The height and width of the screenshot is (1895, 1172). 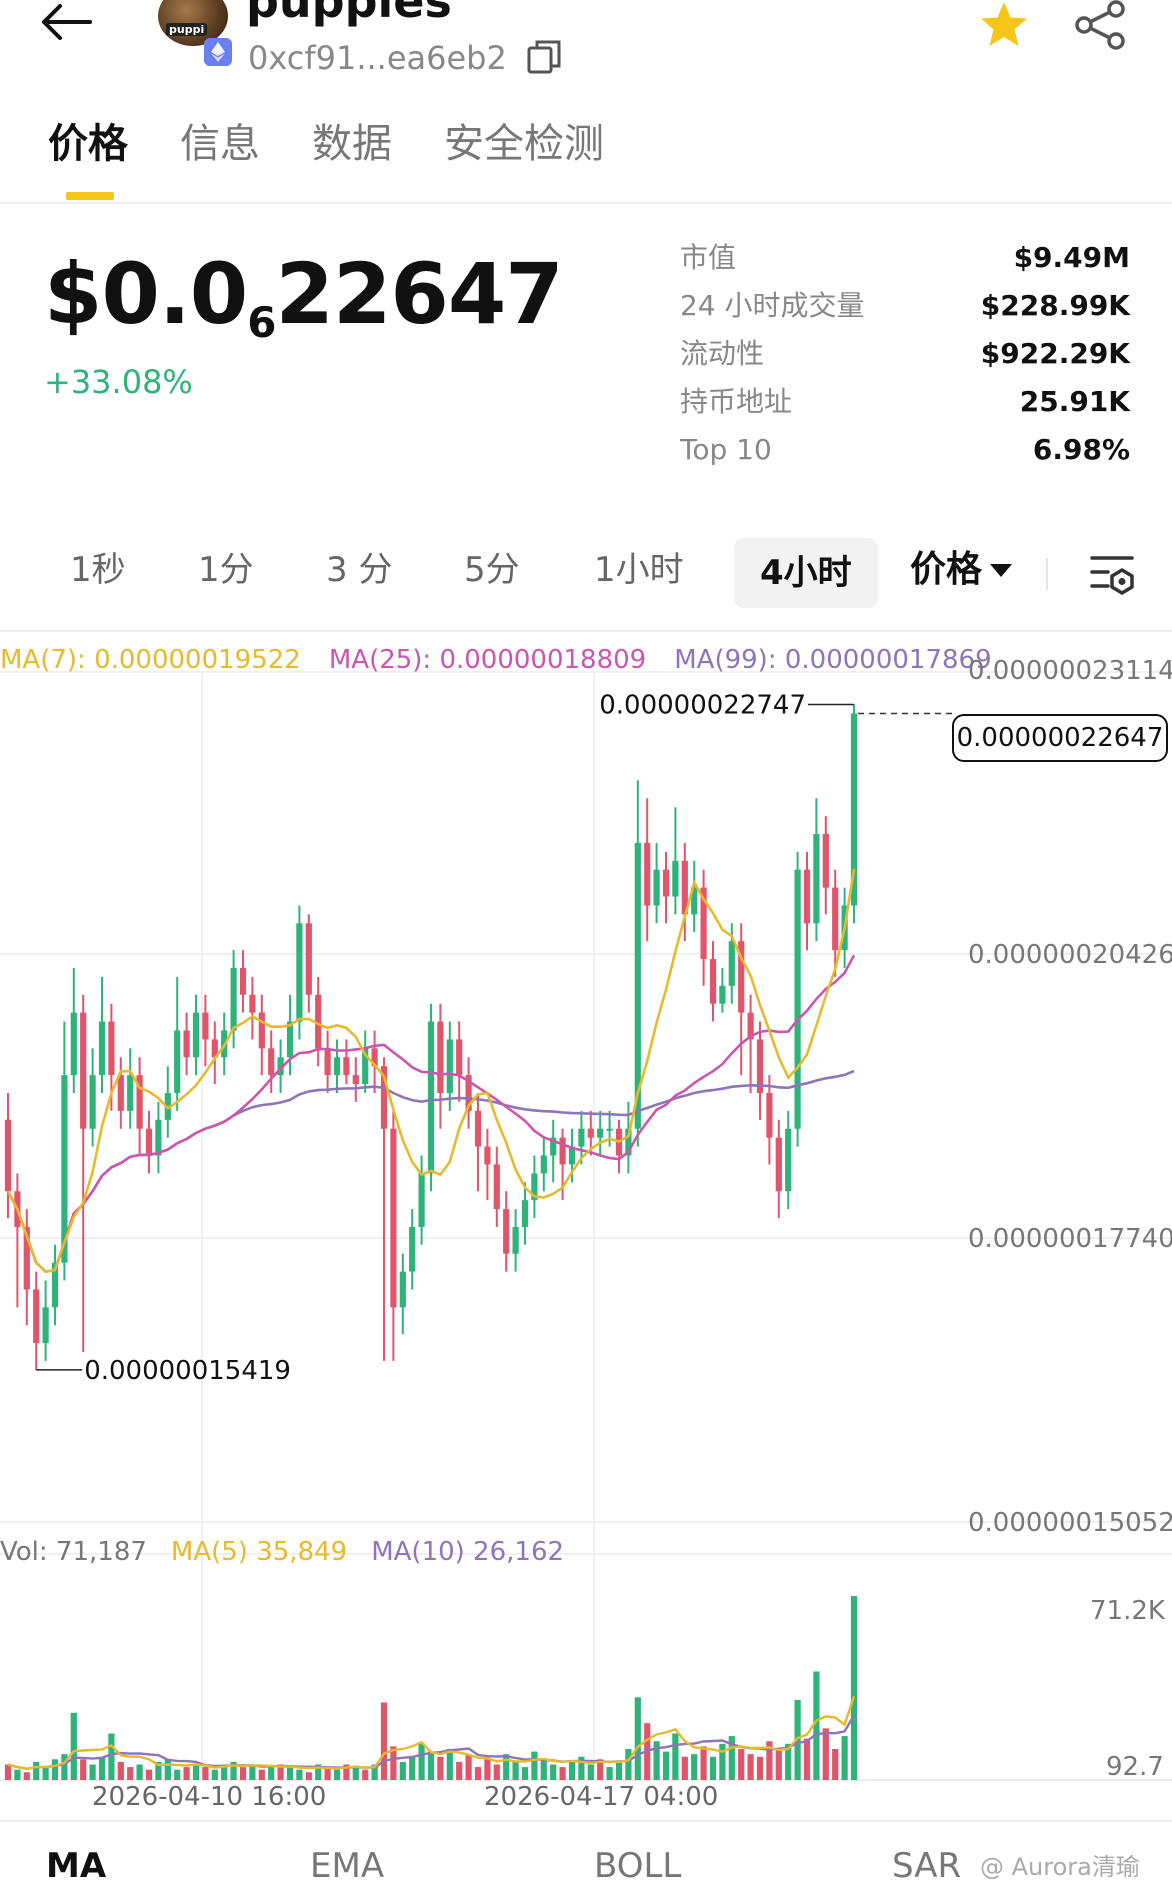 What do you see at coordinates (806, 573) in the screenshot?
I see `interval-4h: 4小时` at bounding box center [806, 573].